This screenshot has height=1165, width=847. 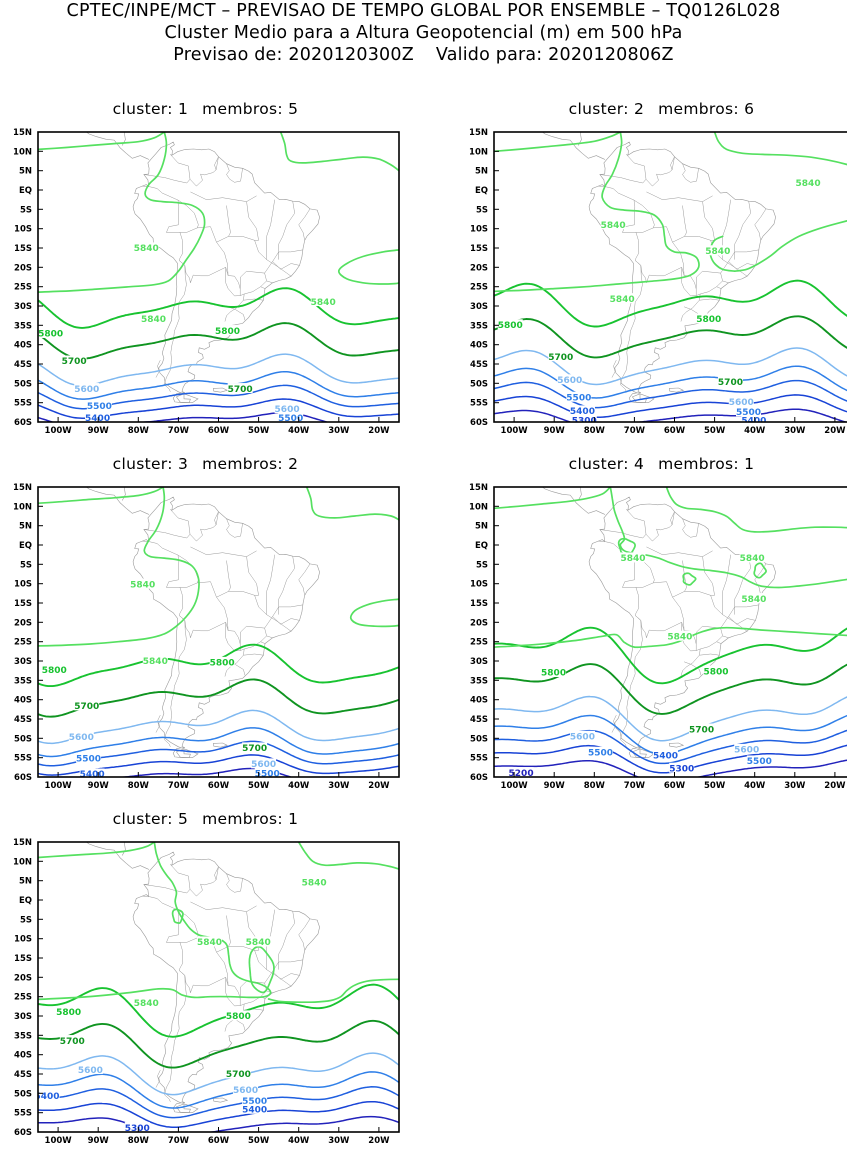 I want to click on basemap-layer, so click(x=202, y=268).